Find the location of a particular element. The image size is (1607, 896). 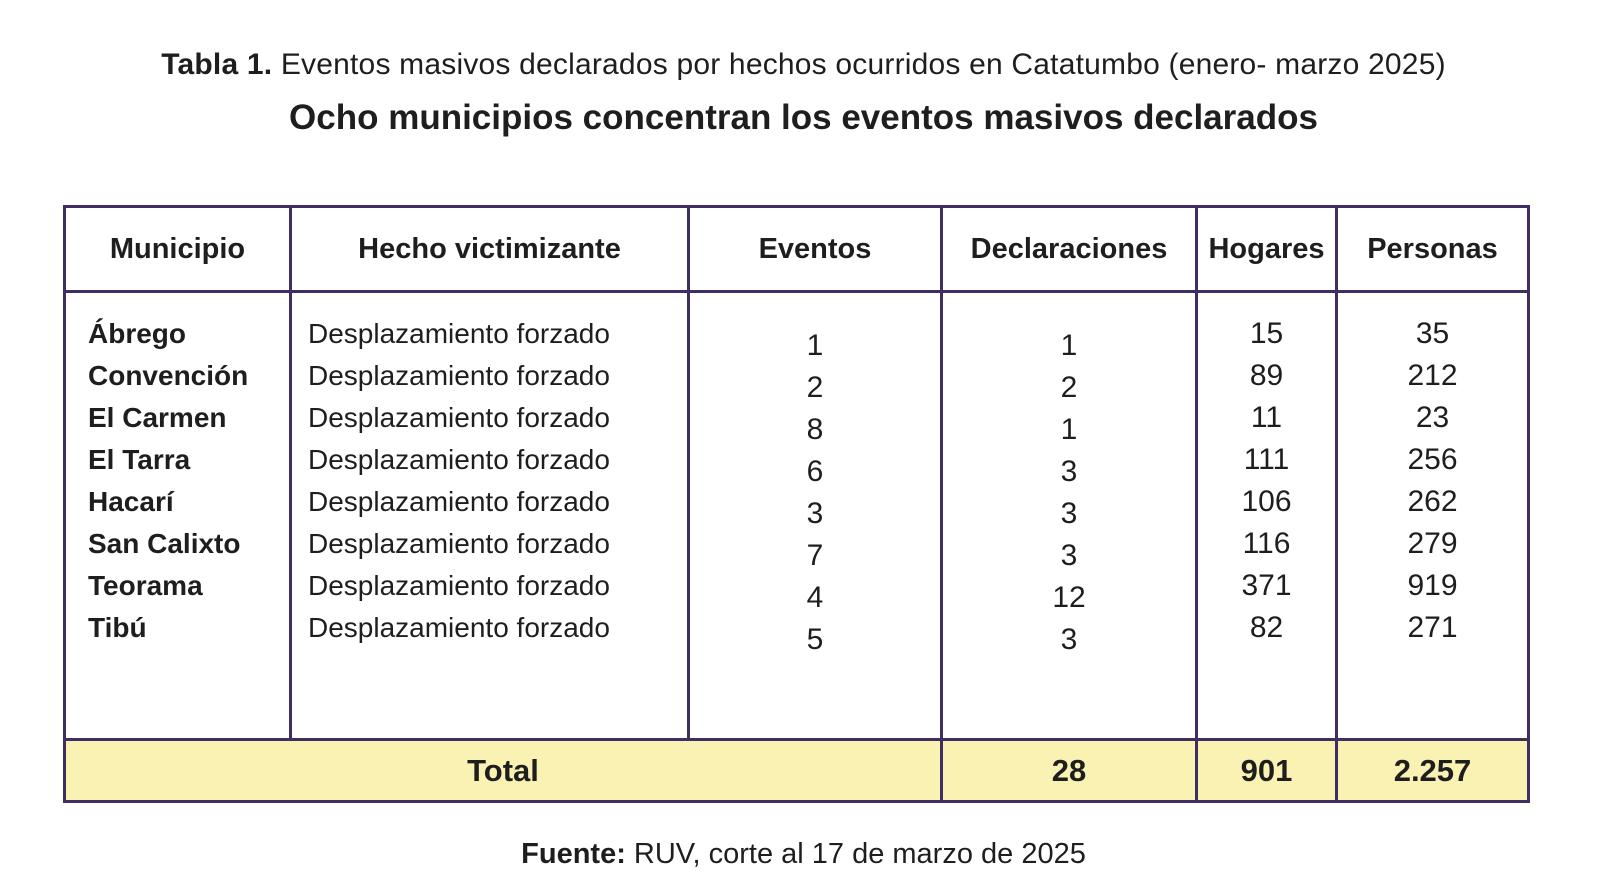

row-cell-municipio: Teorama is located at coordinates (145, 585).